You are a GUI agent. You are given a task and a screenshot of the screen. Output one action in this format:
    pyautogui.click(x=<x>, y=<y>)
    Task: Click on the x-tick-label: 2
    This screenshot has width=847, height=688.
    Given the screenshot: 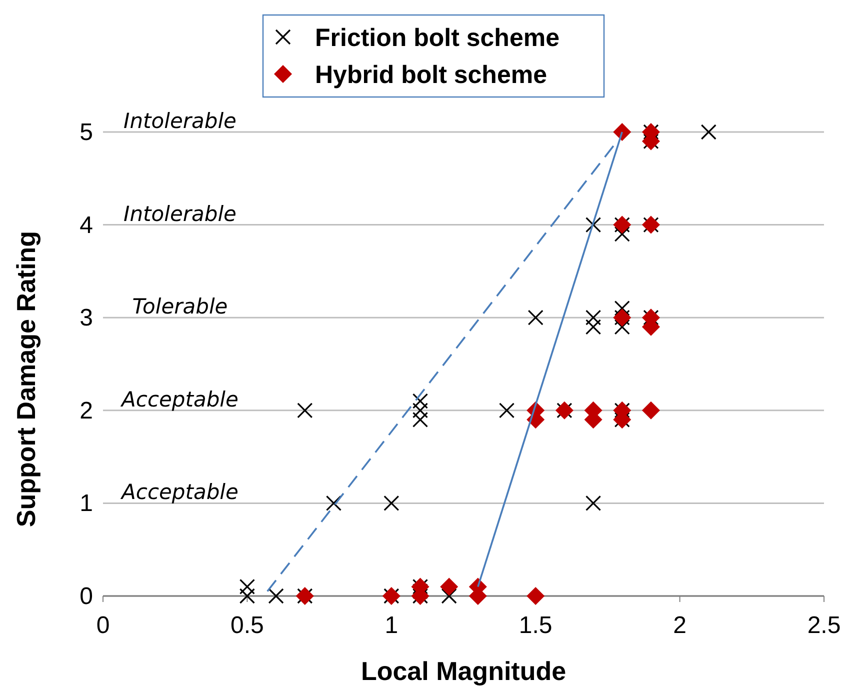 What is the action you would take?
    pyautogui.click(x=679, y=625)
    